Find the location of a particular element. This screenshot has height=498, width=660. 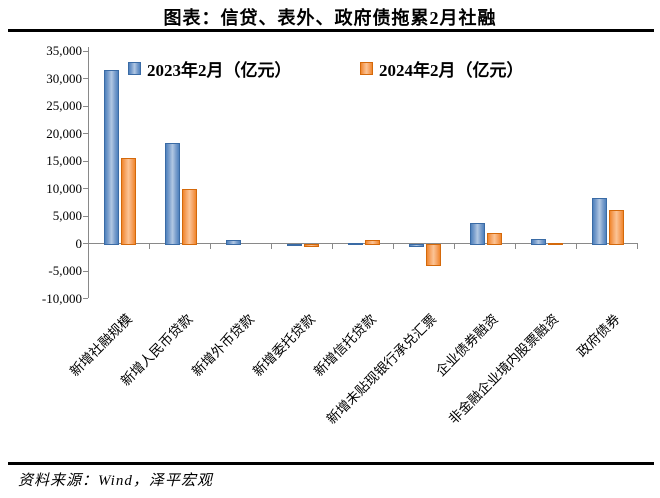

bar-series1-政府债券 is located at coordinates (599, 221).